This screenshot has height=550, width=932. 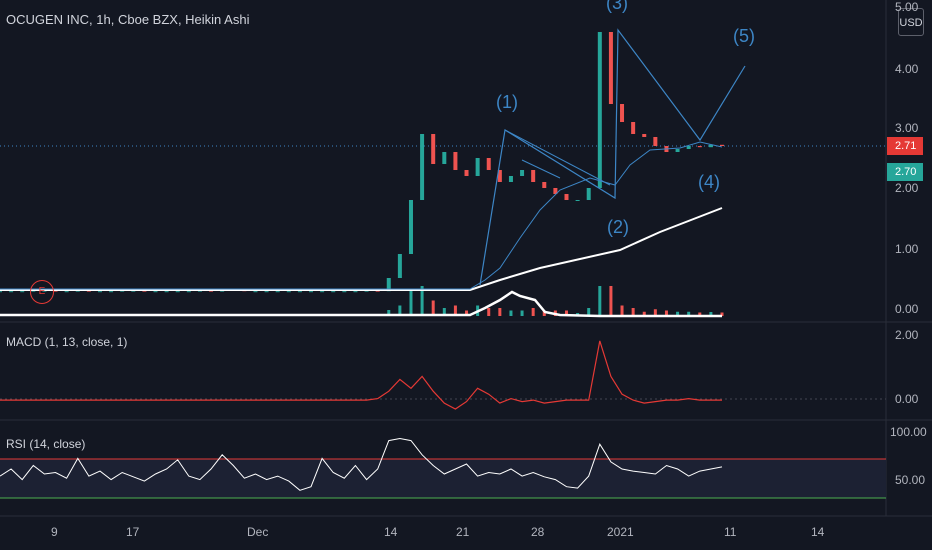 I want to click on macd-line, so click(x=361, y=375).